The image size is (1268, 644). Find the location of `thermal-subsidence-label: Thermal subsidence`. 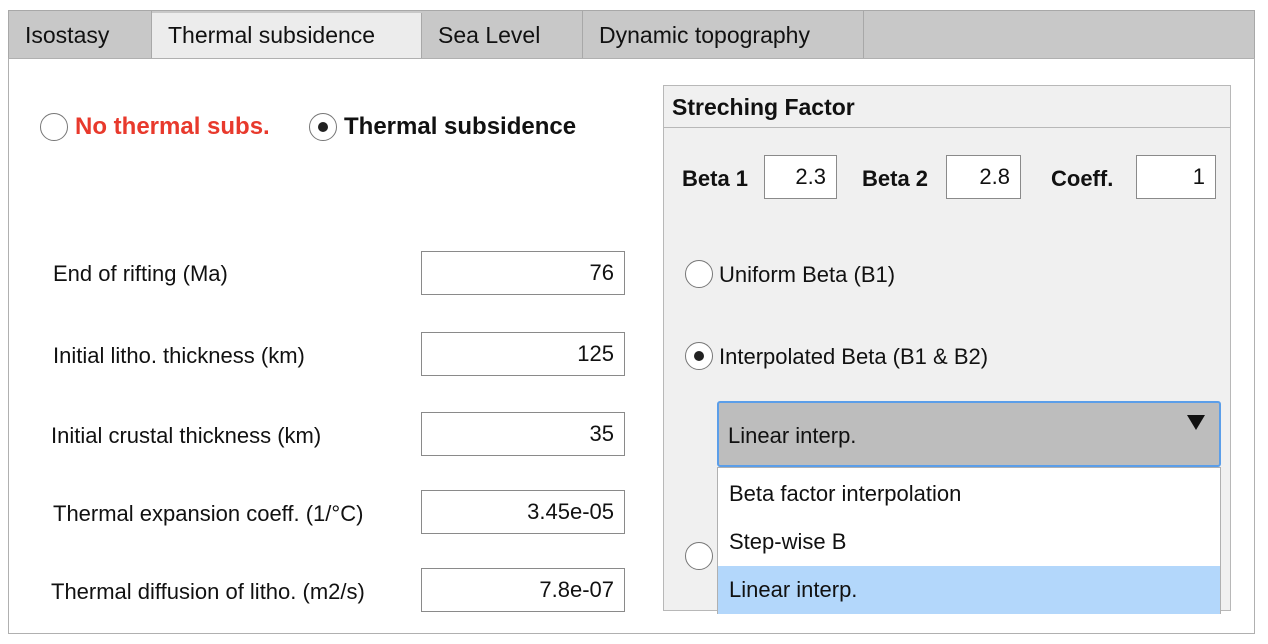

thermal-subsidence-label: Thermal subsidence is located at coordinates (460, 126).